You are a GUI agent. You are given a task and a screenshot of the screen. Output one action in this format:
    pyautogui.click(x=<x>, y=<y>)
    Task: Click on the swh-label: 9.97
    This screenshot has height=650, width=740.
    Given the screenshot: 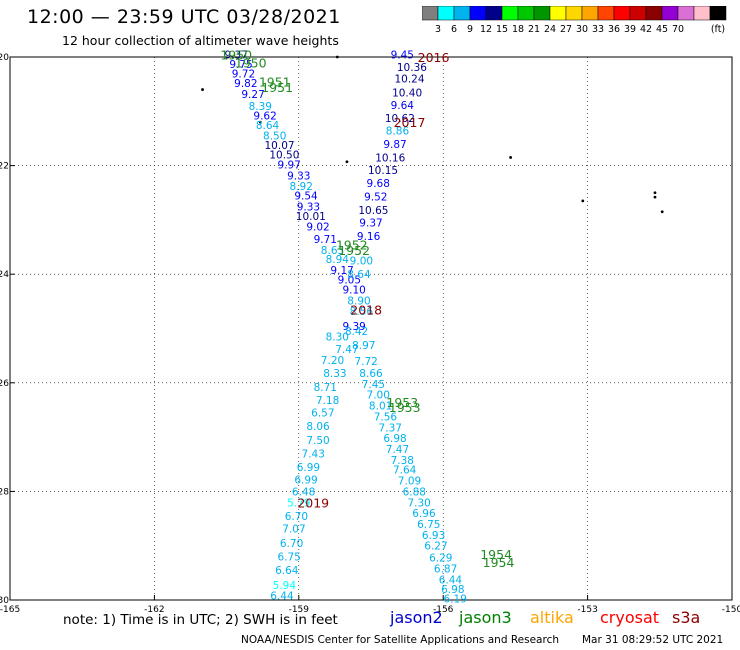 What is the action you would take?
    pyautogui.click(x=288, y=166)
    